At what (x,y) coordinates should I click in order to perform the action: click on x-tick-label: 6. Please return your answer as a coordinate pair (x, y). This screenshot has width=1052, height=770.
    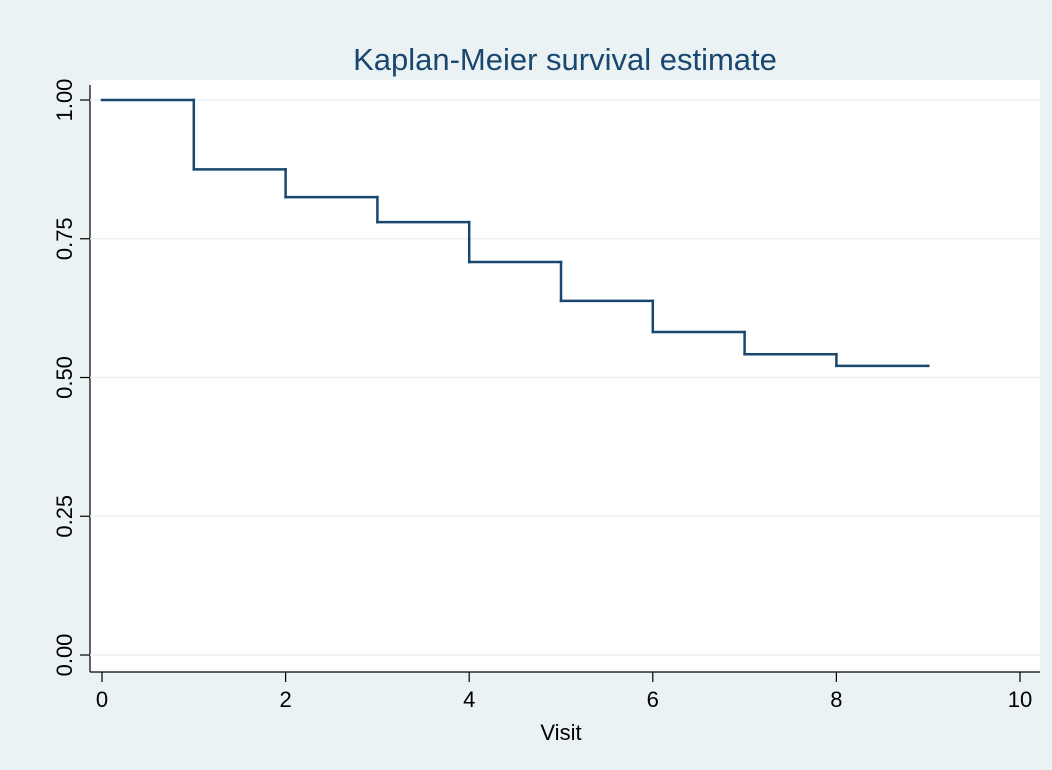
    Looking at the image, I should click on (653, 699).